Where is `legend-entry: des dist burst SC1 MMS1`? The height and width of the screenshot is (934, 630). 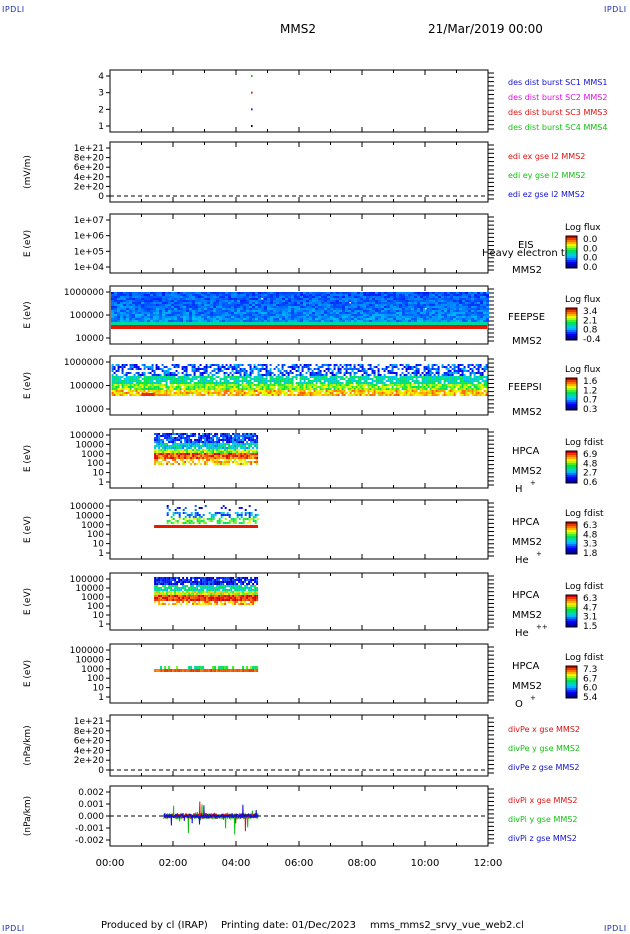
legend-entry: des dist burst SC1 MMS1 is located at coordinates (557, 82).